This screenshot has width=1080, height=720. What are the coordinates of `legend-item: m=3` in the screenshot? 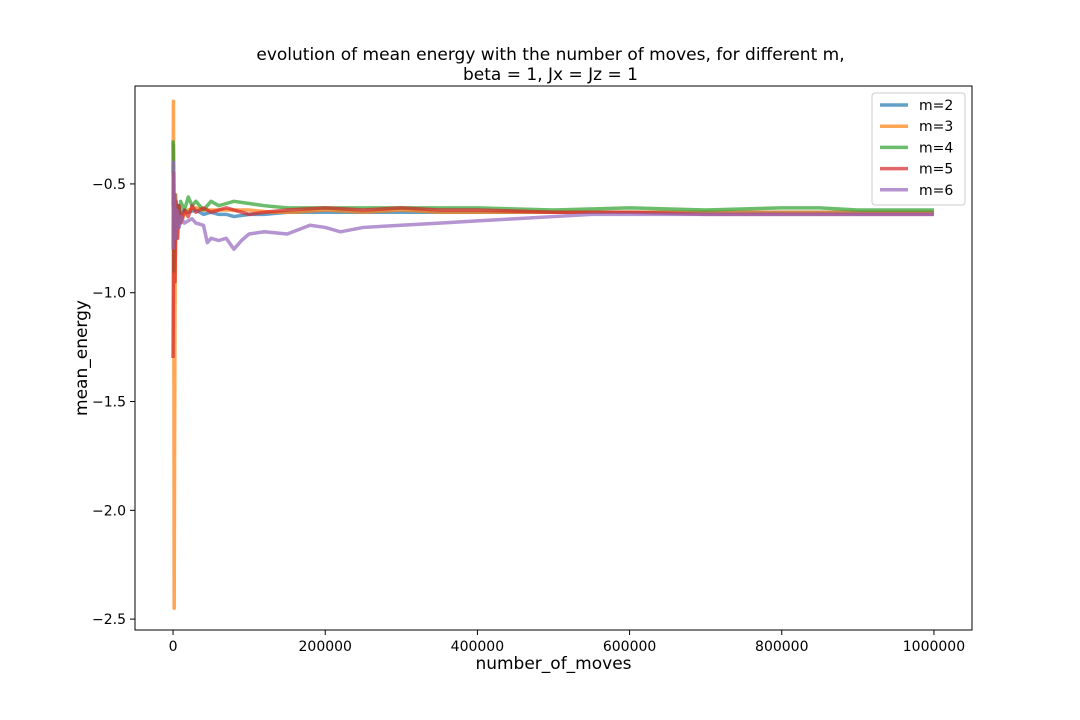 It's located at (916, 127).